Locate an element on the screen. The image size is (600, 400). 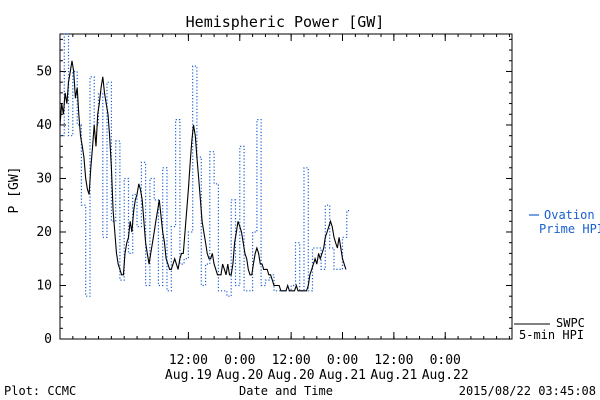
chart-title: Hemispheric Power [GW] is located at coordinates (285, 22).